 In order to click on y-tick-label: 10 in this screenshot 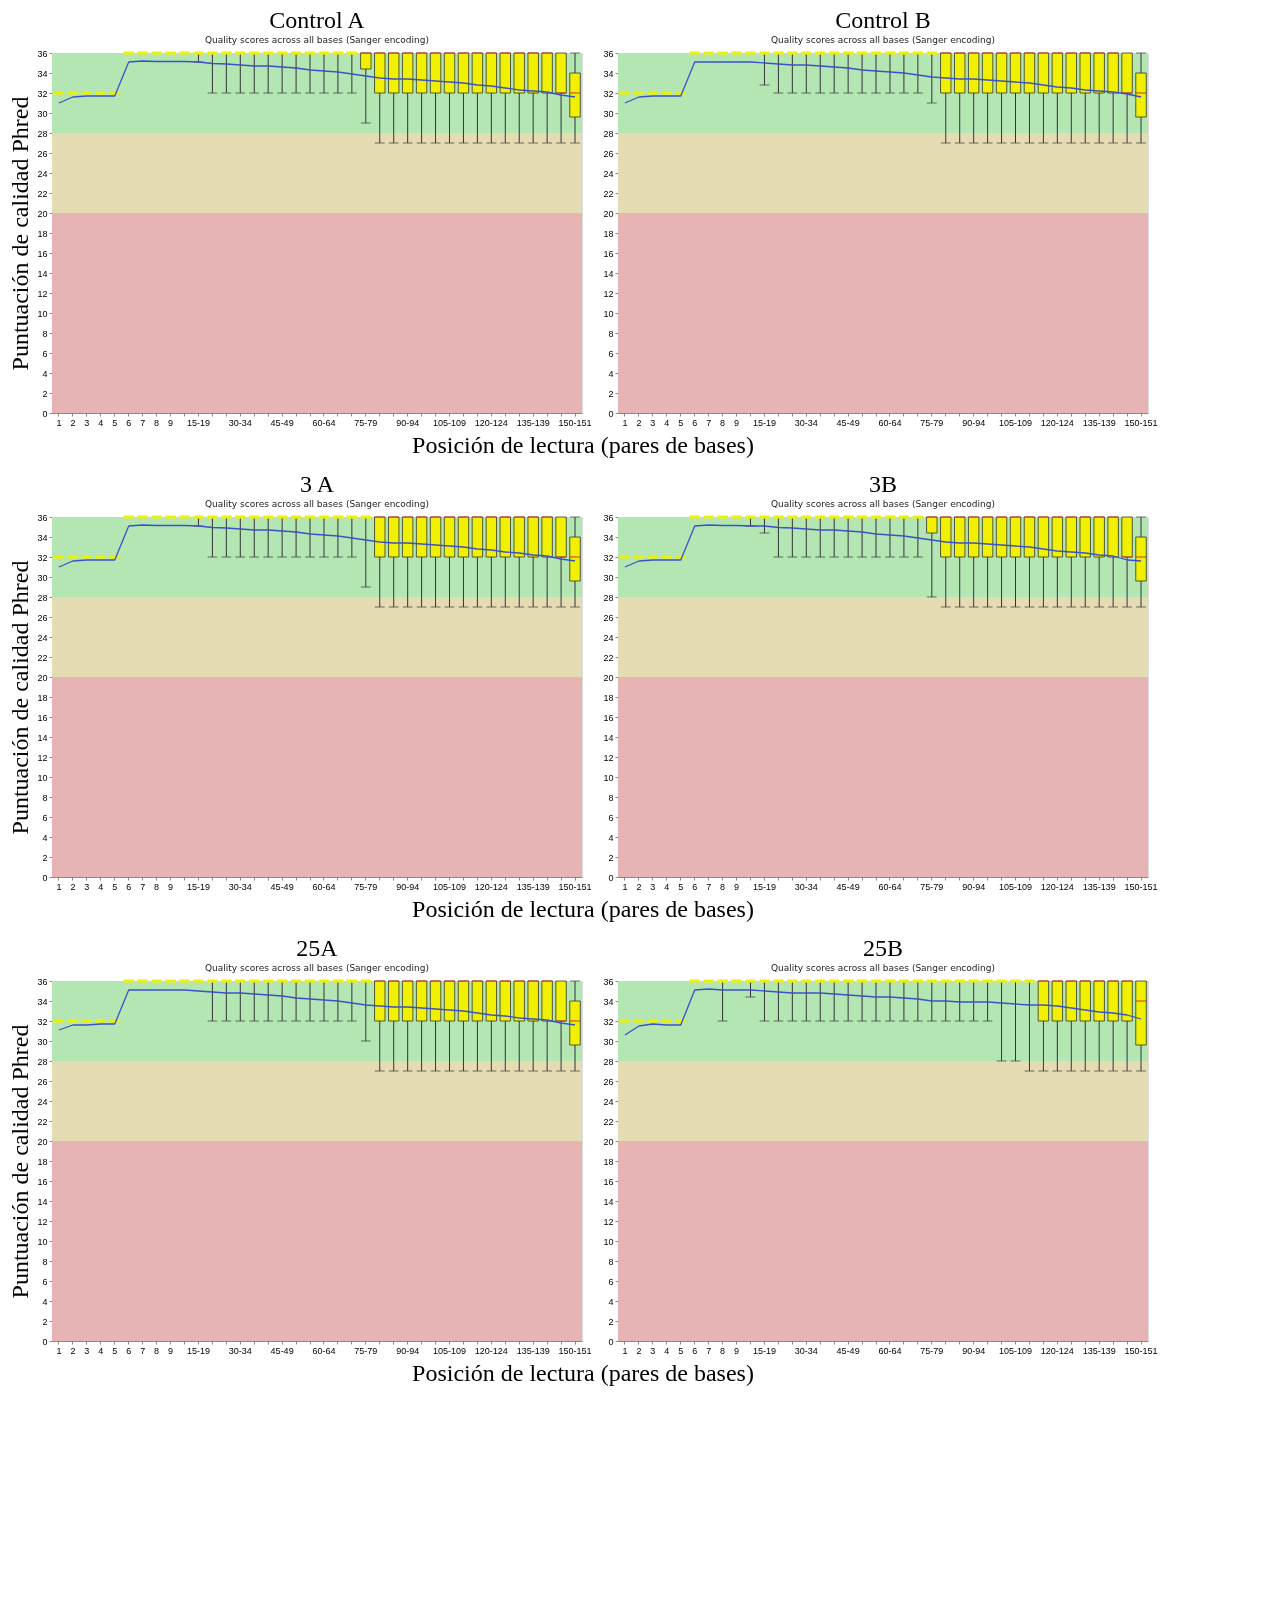, I will do `click(608, 1241)`.